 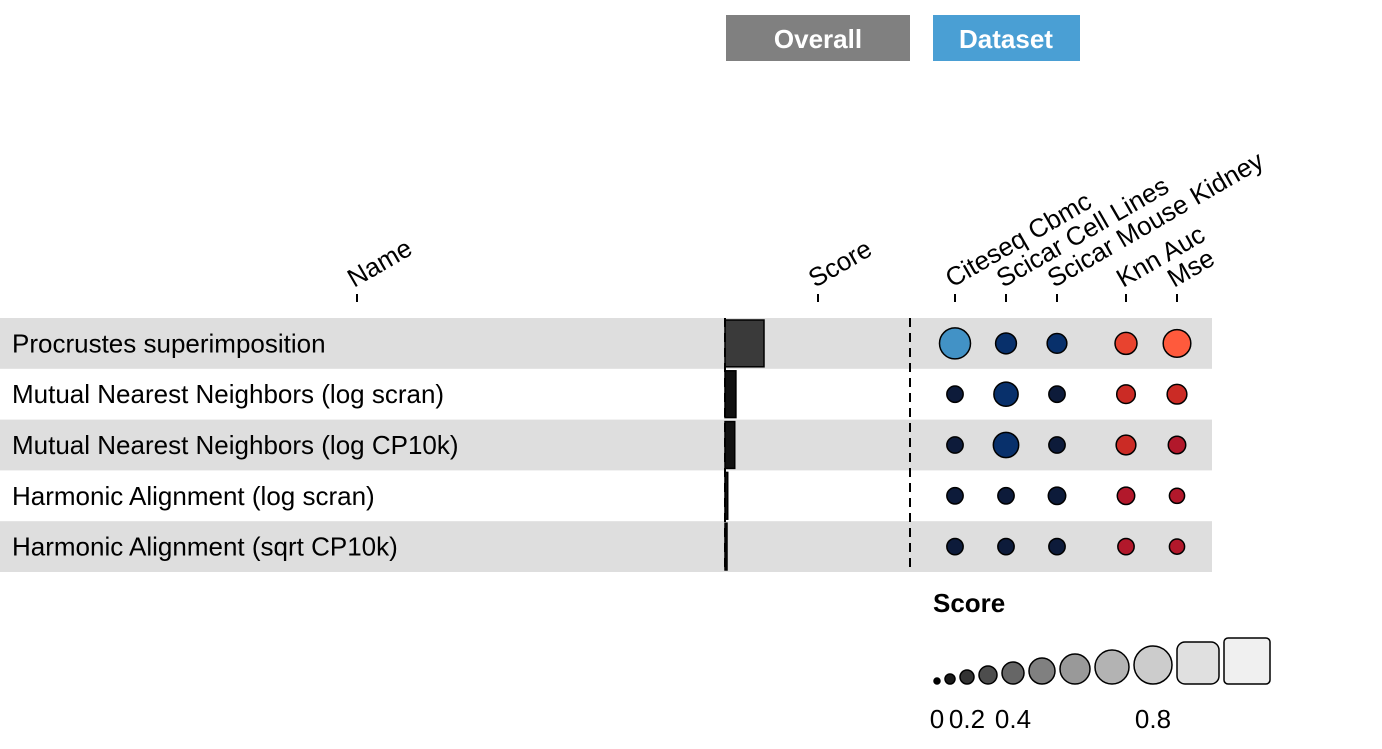 I want to click on row-name: Mutual Nearest Neighbors (log CP10k), so click(x=235, y=445).